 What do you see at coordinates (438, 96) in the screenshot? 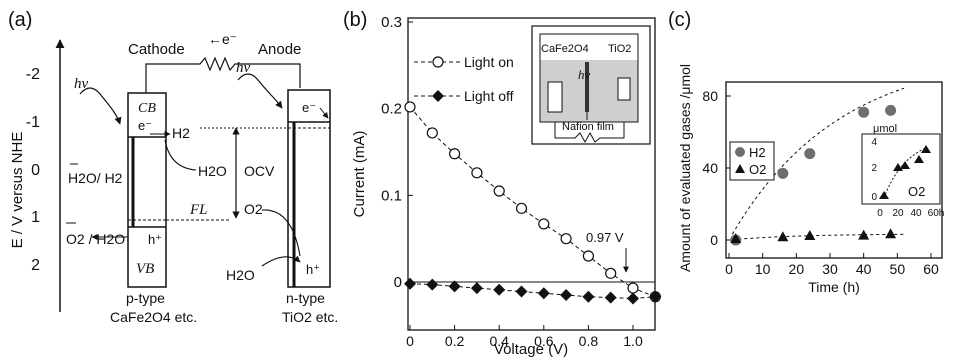
I see `legend-marker-light-off` at bounding box center [438, 96].